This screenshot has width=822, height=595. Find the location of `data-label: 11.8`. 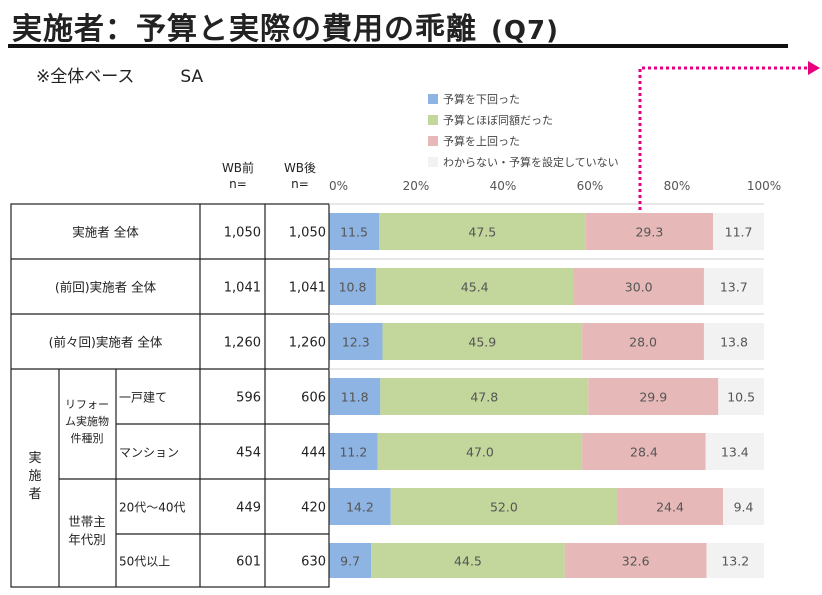

data-label: 11.8 is located at coordinates (355, 397).